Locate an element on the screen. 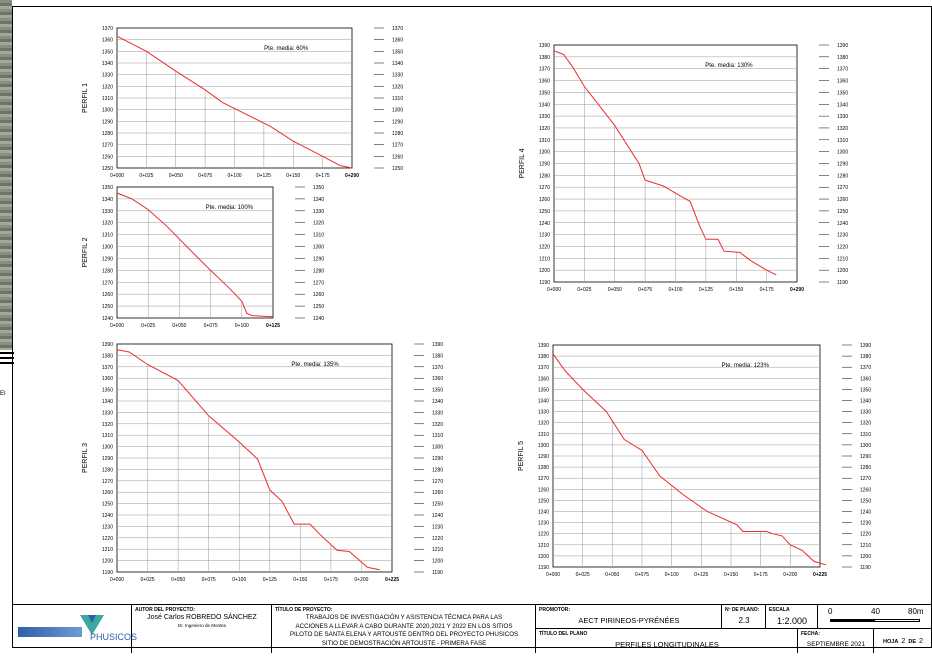 The image size is (932, 656). promoter-cell: PROMOTOR: AECT PIRINEOS-PYRÉNÉES is located at coordinates (629, 617).